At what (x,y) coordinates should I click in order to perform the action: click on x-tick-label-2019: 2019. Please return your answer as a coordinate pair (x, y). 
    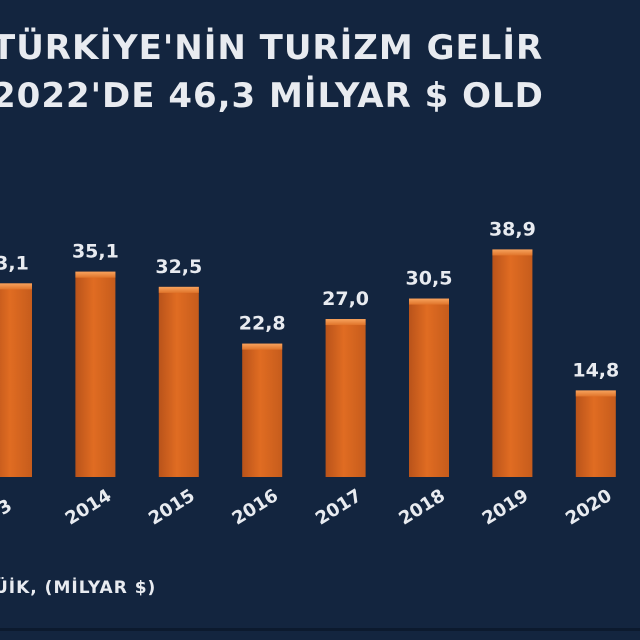
    Looking at the image, I should click on (506, 507).